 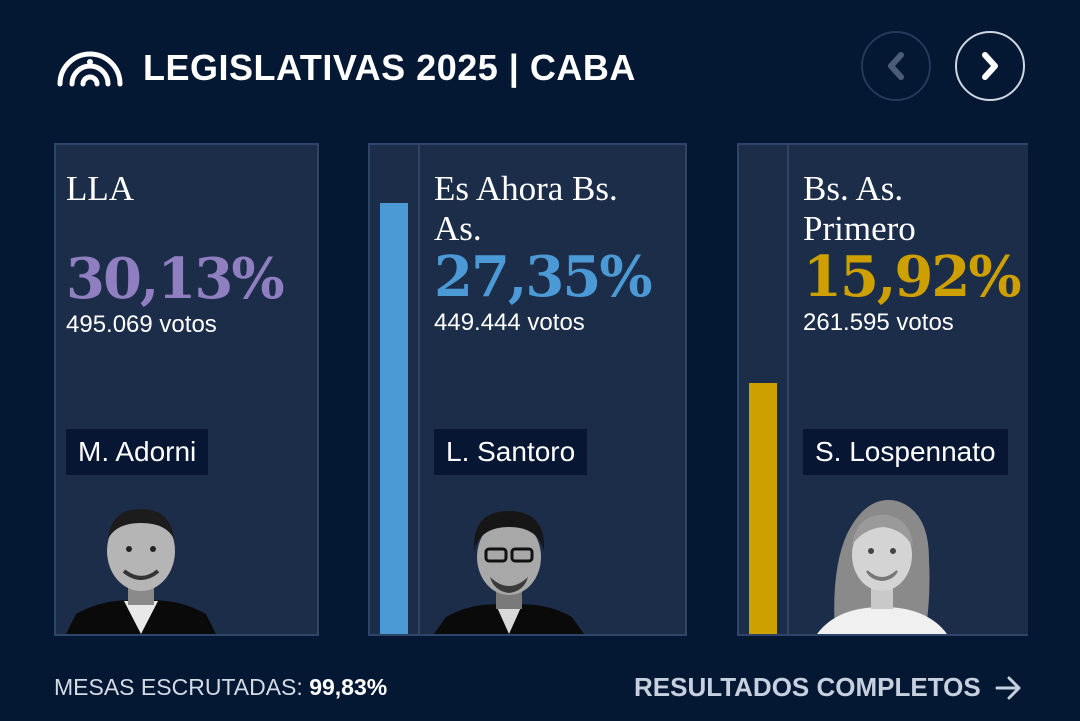 What do you see at coordinates (389, 67) in the screenshot?
I see `page-title: LEGISLATIVAS 2025 | CABA` at bounding box center [389, 67].